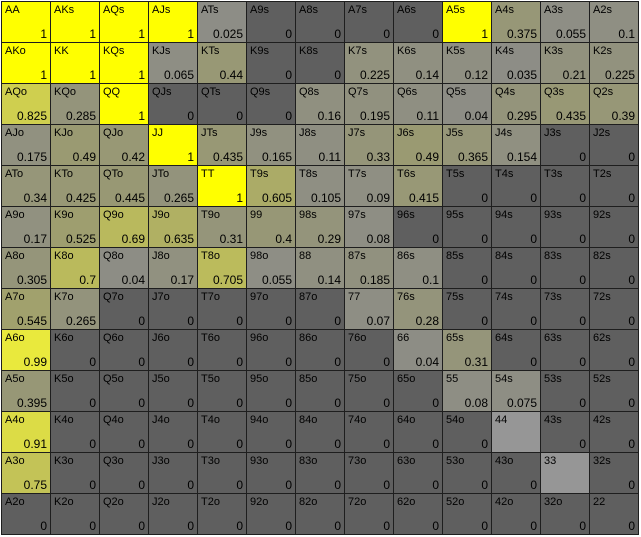 This screenshot has height=537, width=641. Describe the element at coordinates (369, 391) in the screenshot. I see `hand-cell-75o: 75o 0` at that location.